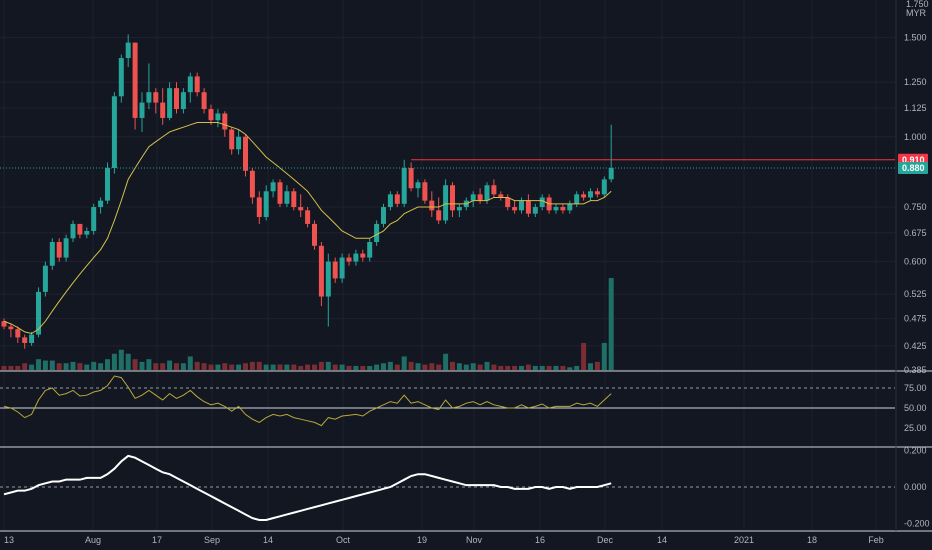 Image resolution: width=932 pixels, height=550 pixels. I want to click on time-axis: 13 Aug 17 Sep 14 Oct 19 Nov 16 Dec 14 2021 18 Feb, so click(444, 540).